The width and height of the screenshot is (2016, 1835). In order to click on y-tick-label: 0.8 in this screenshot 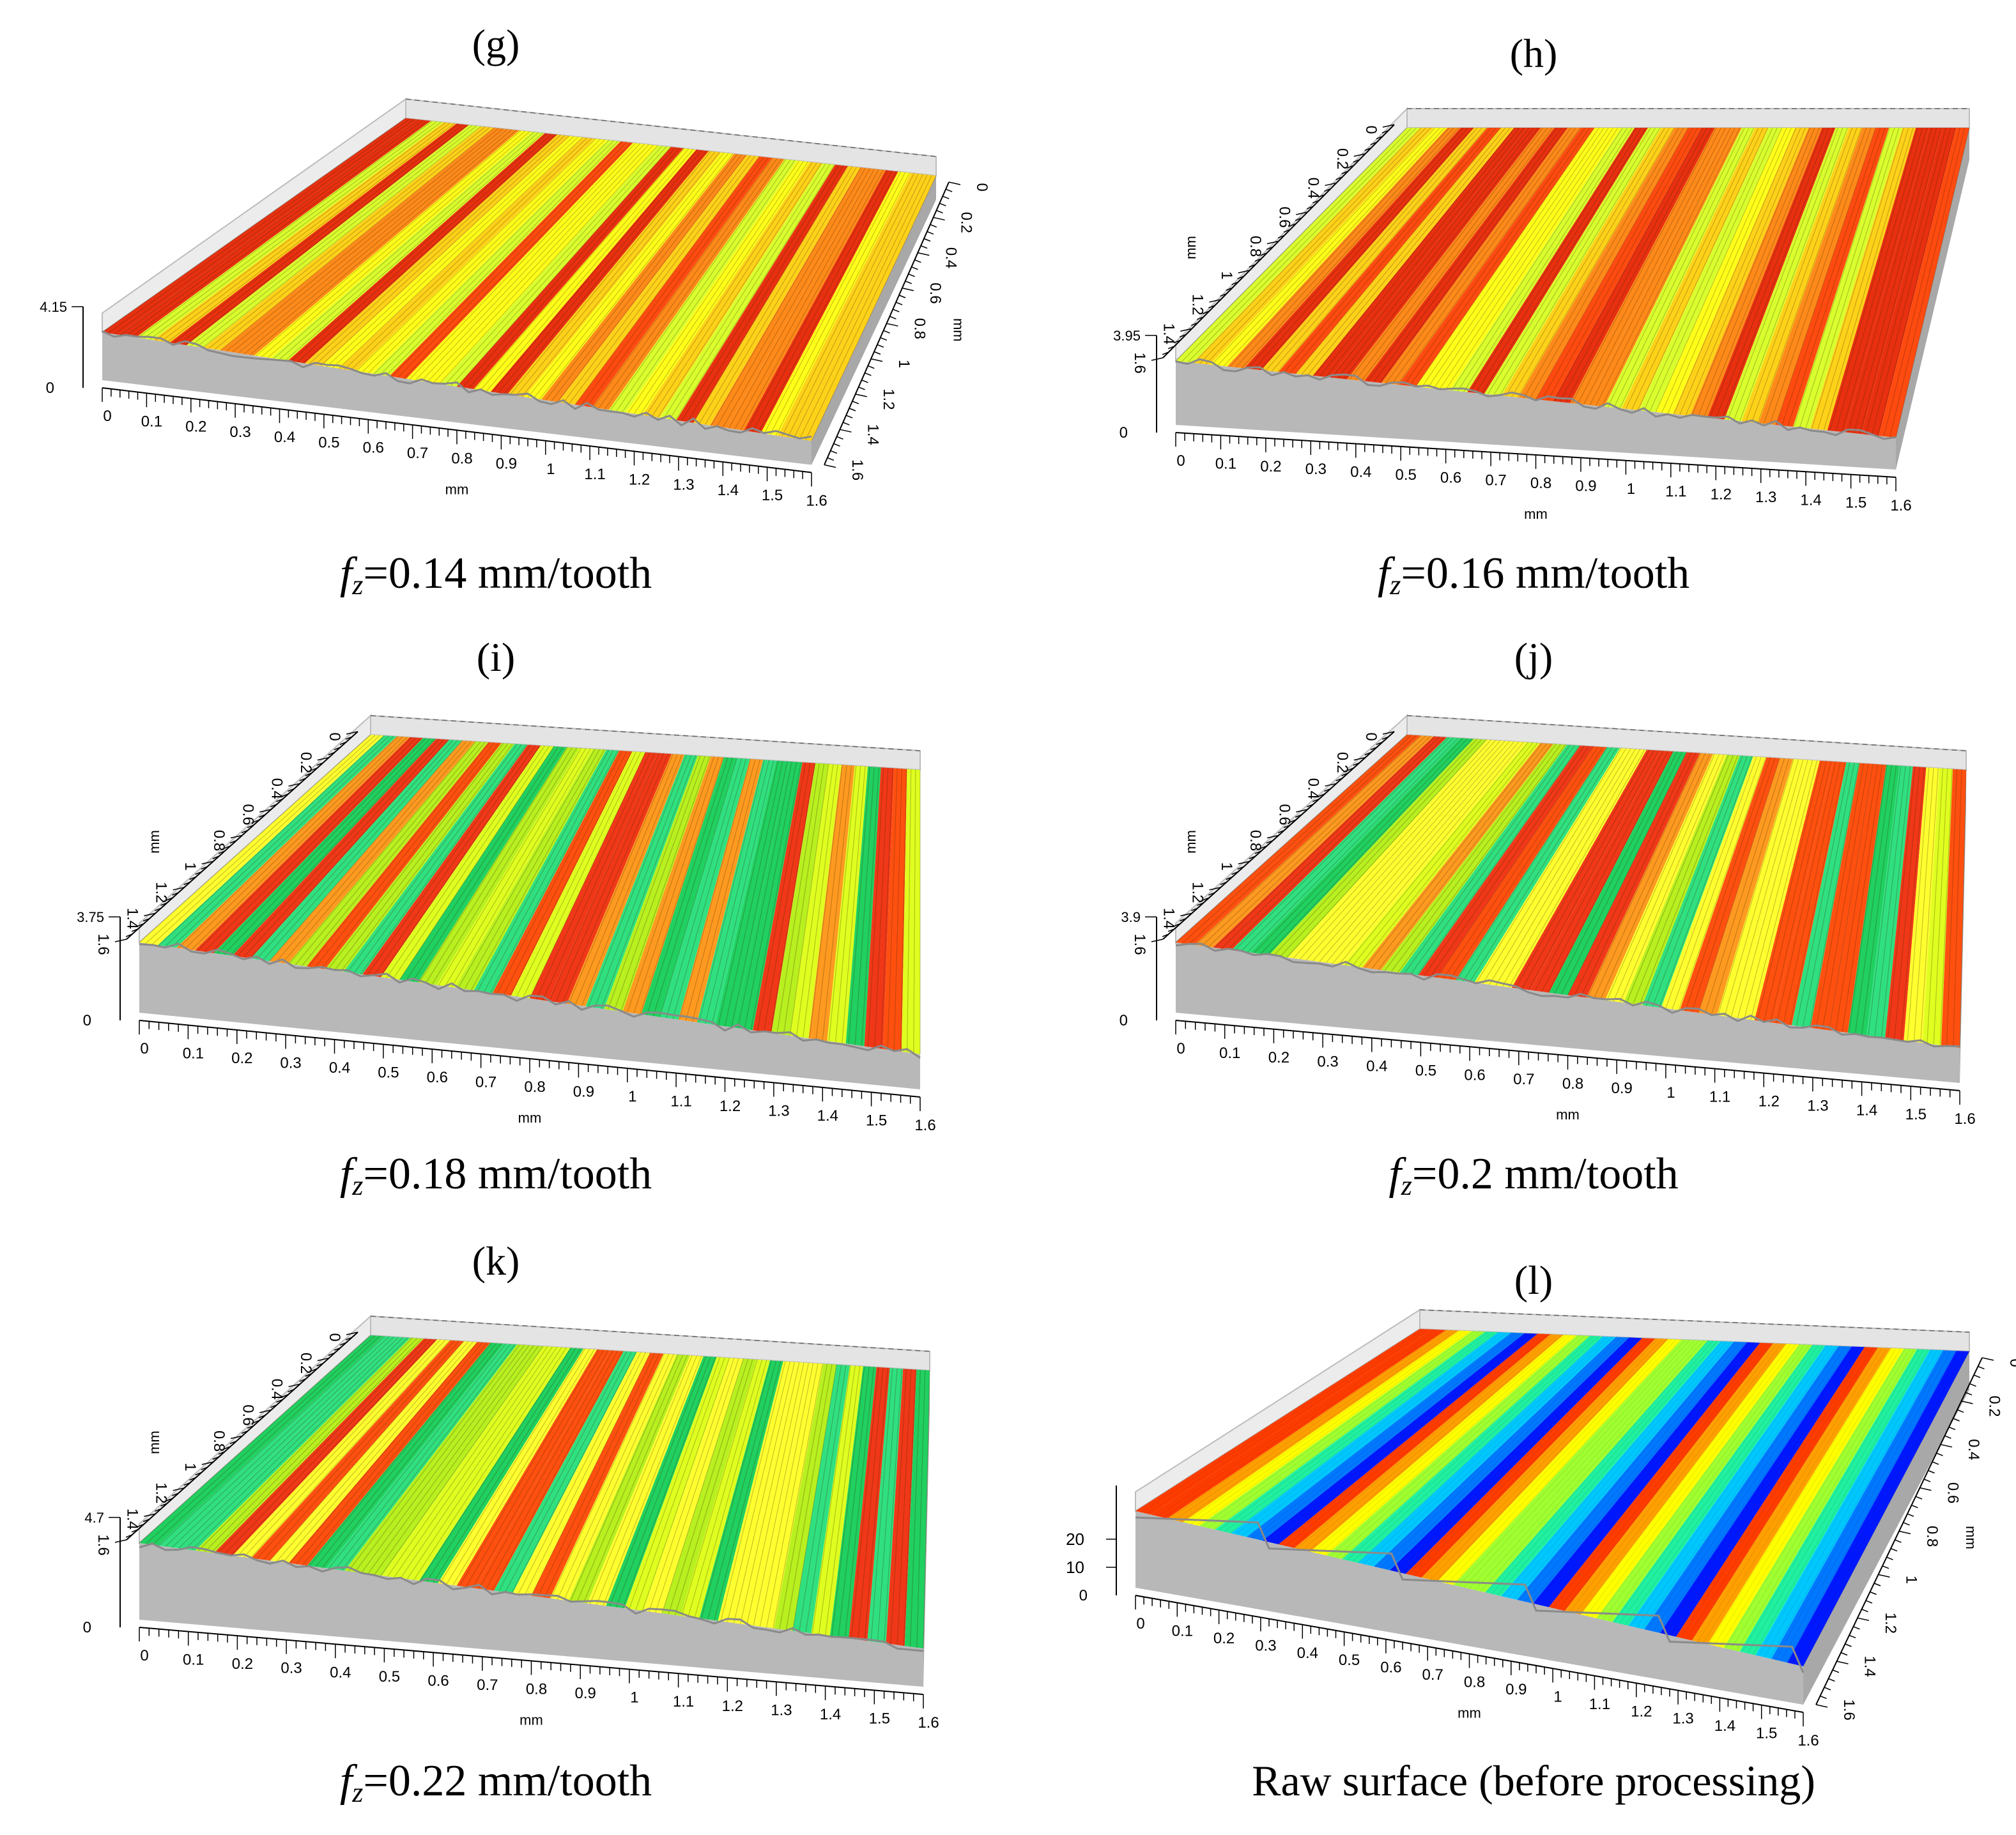, I will do `click(919, 328)`.